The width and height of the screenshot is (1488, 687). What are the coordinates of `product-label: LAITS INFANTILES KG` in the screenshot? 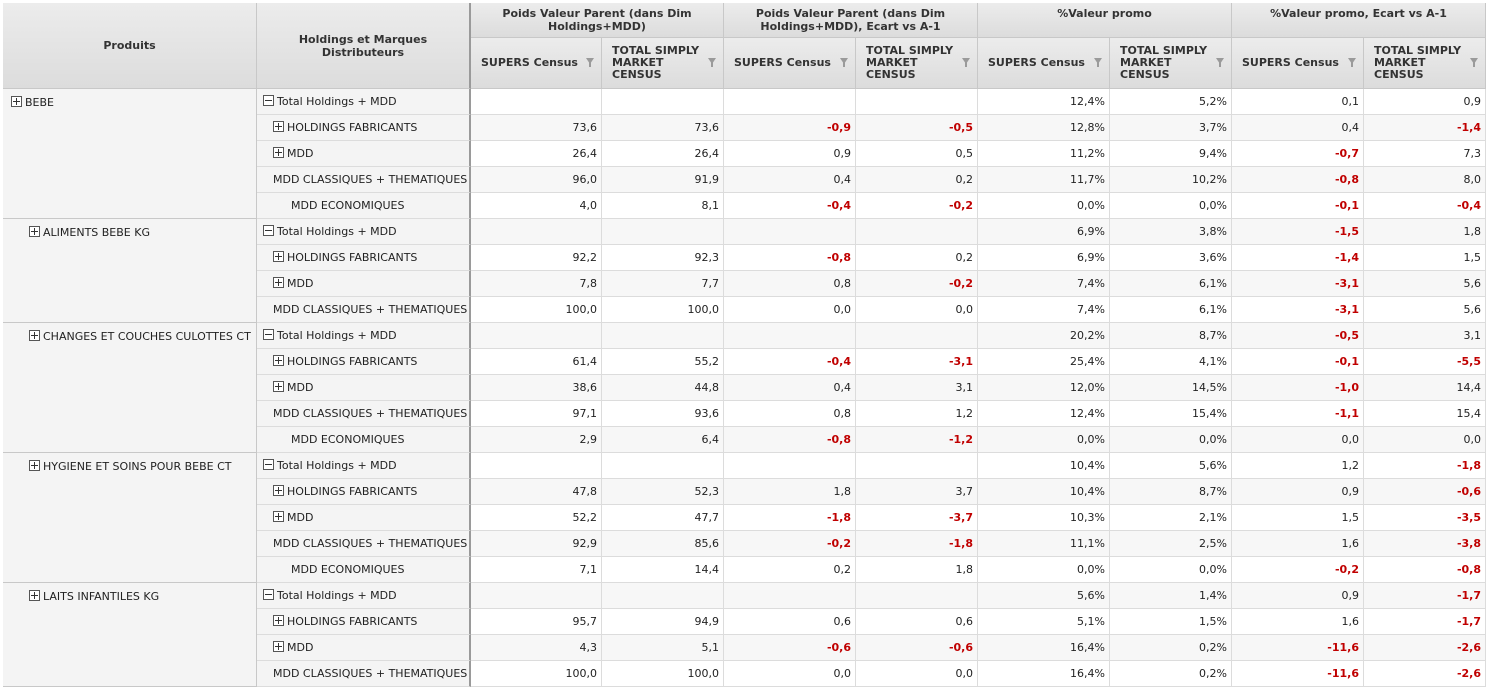 It's located at (94, 596).